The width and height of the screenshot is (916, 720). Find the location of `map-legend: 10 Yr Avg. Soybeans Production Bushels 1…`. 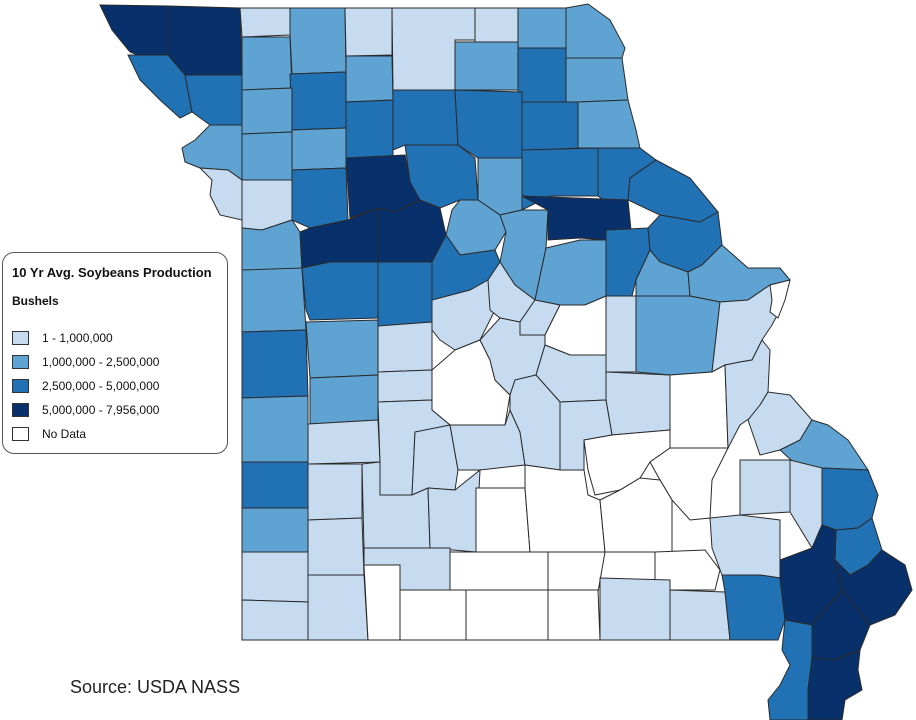

map-legend: 10 Yr Avg. Soybeans Production Bushels 1… is located at coordinates (115, 353).